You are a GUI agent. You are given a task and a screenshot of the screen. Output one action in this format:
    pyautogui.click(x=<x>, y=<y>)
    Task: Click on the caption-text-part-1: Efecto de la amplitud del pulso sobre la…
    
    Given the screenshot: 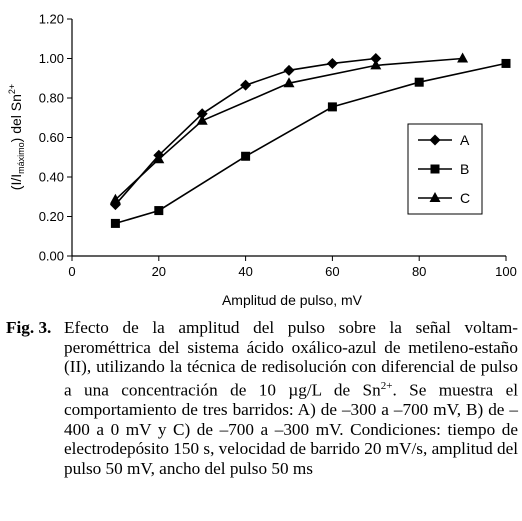 What is the action you would take?
    pyautogui.click(x=291, y=359)
    